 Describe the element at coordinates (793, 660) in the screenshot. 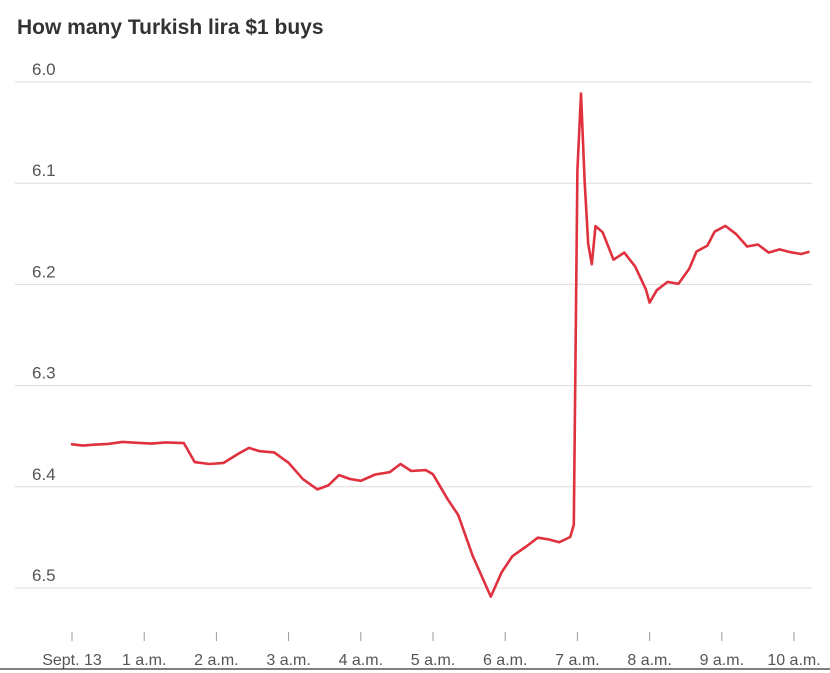

I see `x-tick-label-10: 10 a.m.` at that location.